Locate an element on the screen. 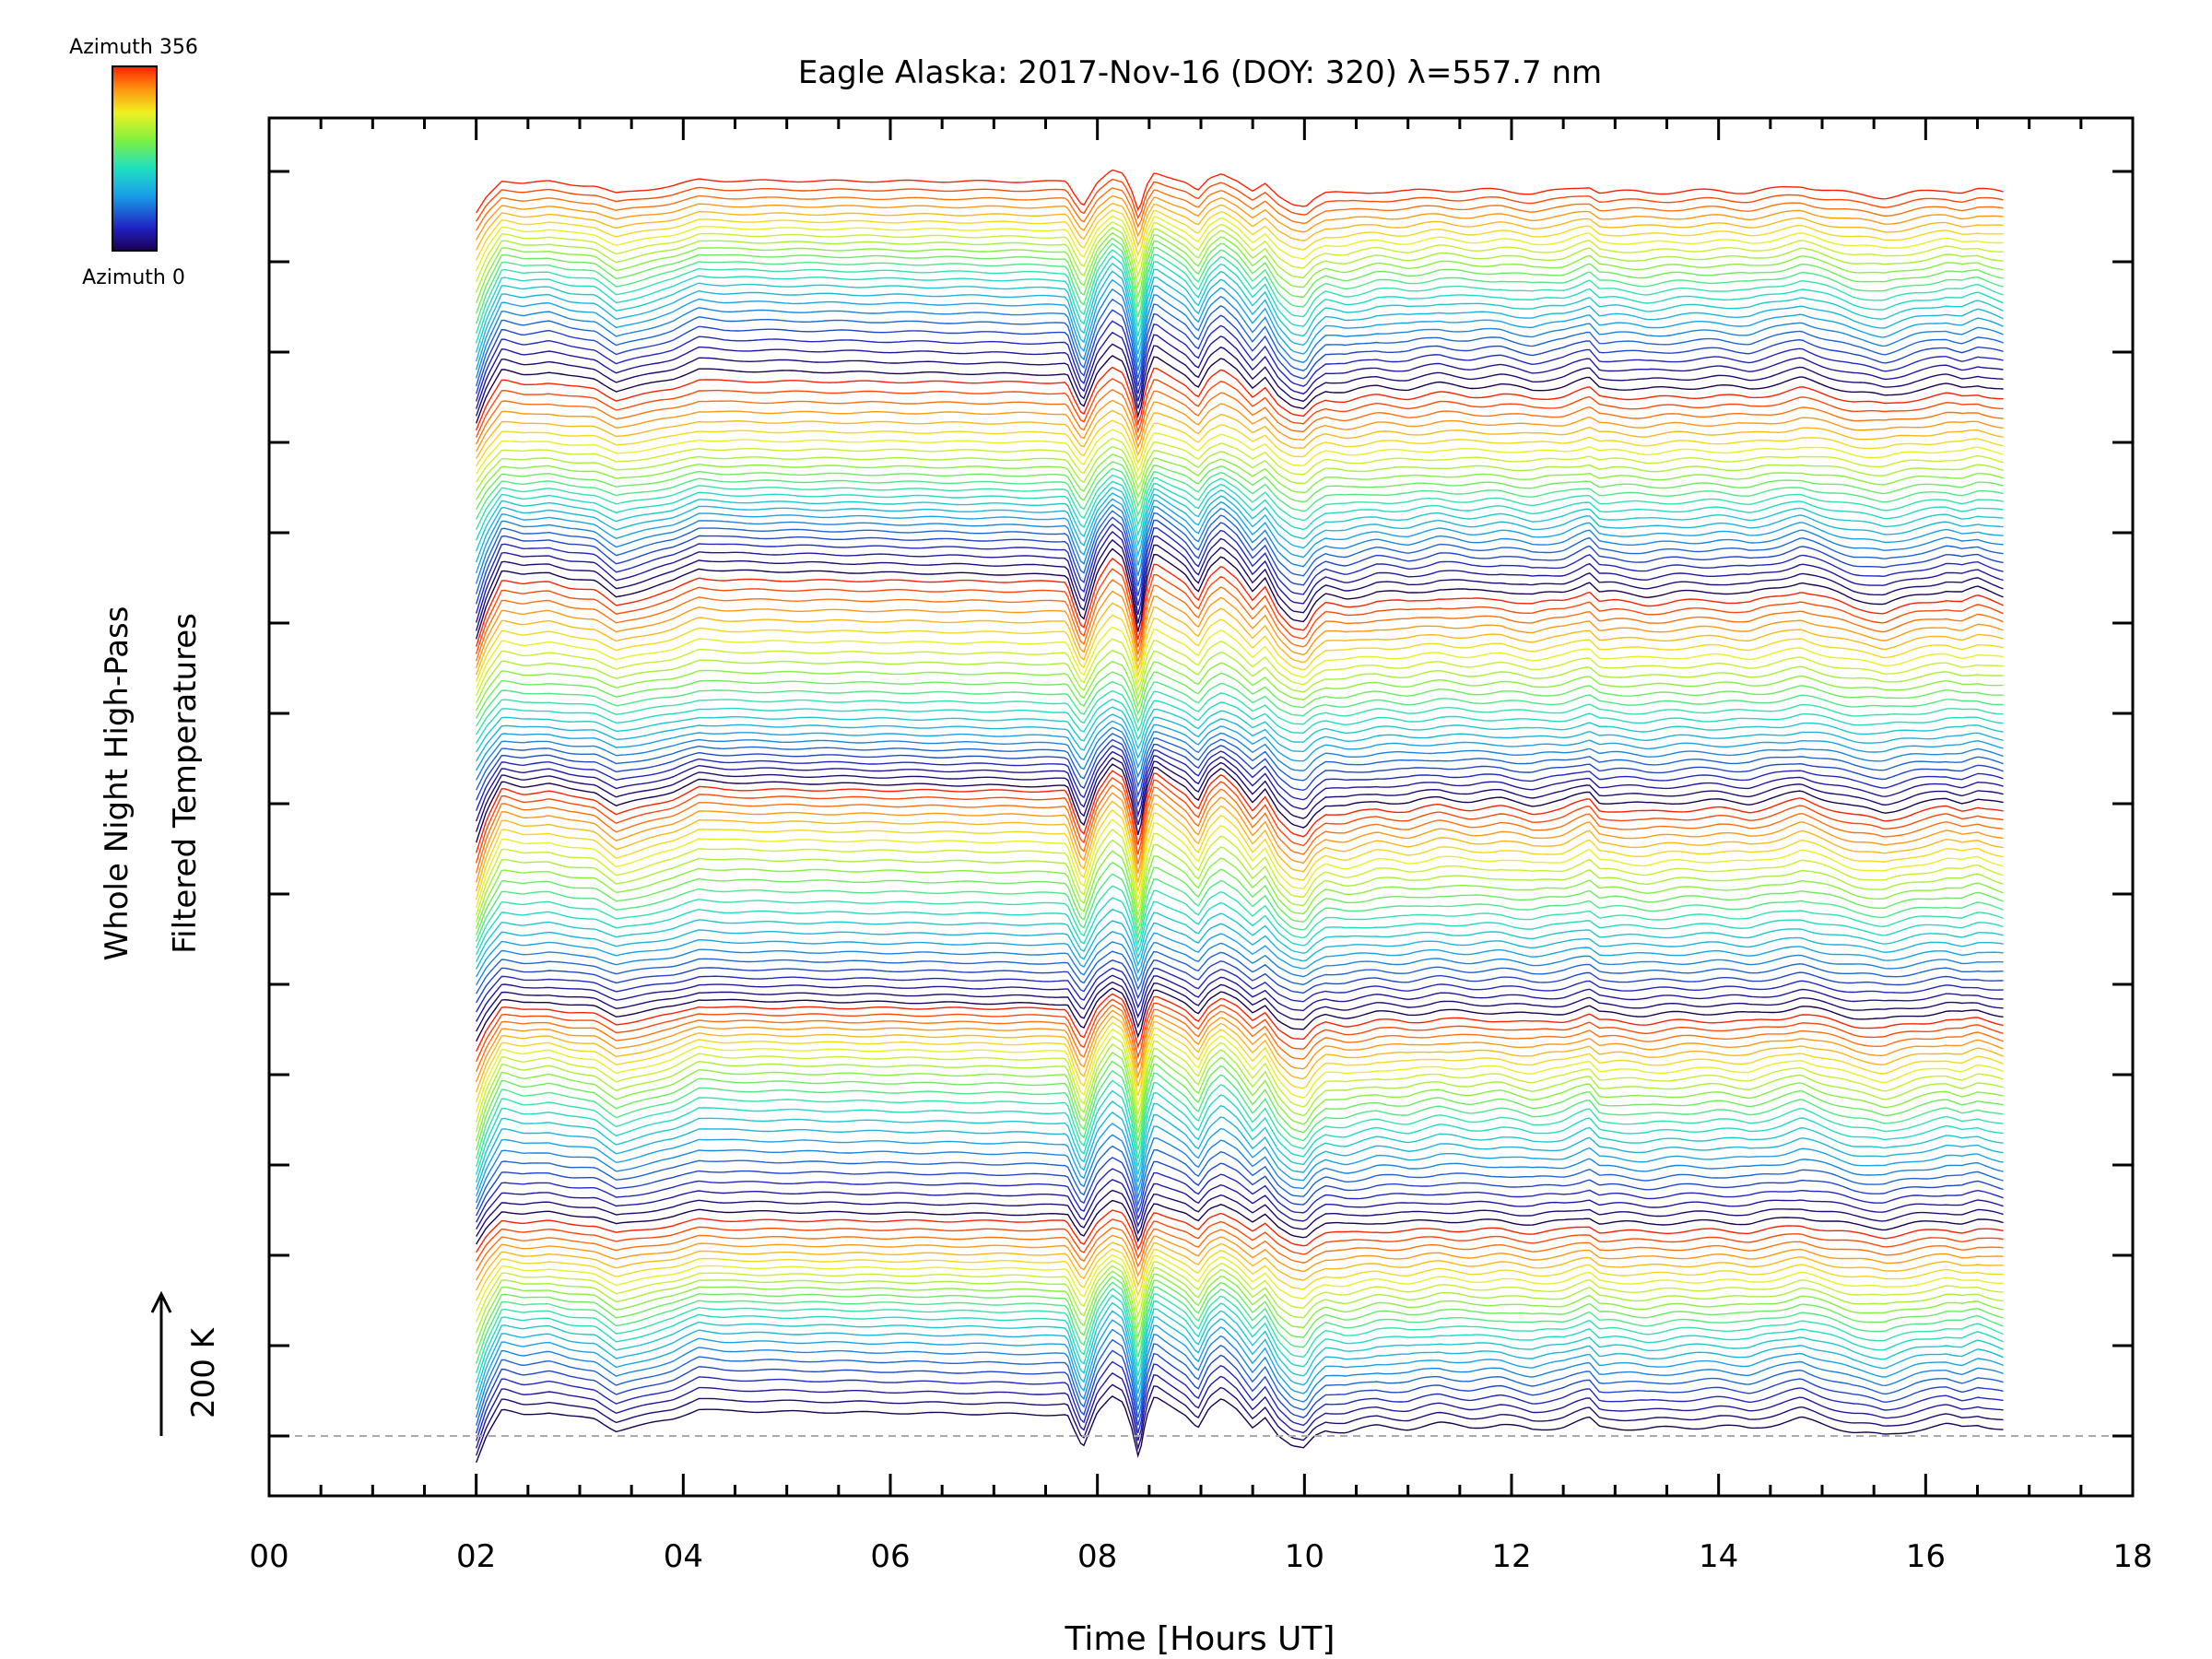  x-axis-label: Time [Hours UT] is located at coordinates (1200, 1639).